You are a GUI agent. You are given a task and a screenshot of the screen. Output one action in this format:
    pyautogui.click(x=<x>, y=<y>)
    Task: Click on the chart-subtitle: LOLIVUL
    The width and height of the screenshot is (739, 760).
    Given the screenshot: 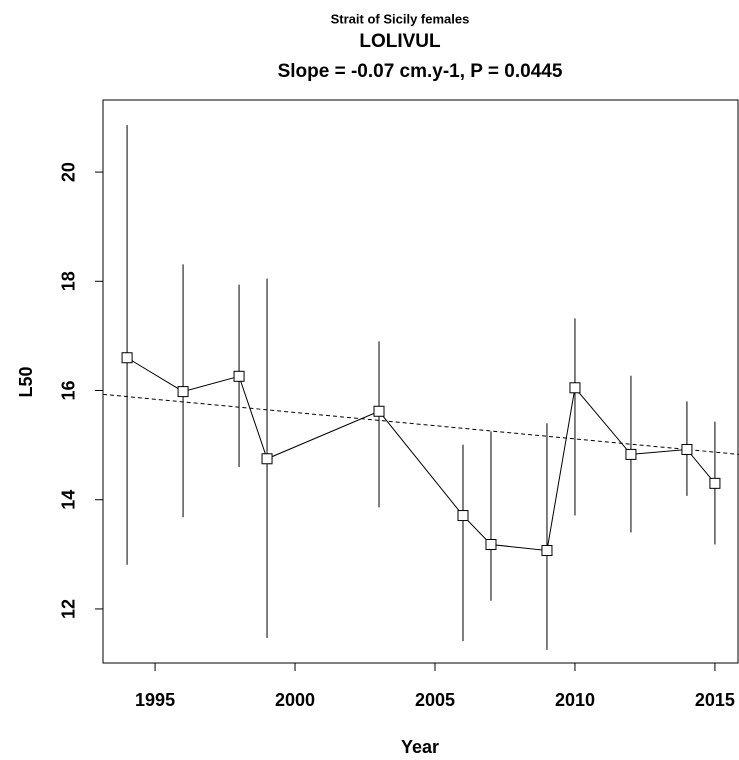 What is the action you would take?
    pyautogui.click(x=400, y=41)
    